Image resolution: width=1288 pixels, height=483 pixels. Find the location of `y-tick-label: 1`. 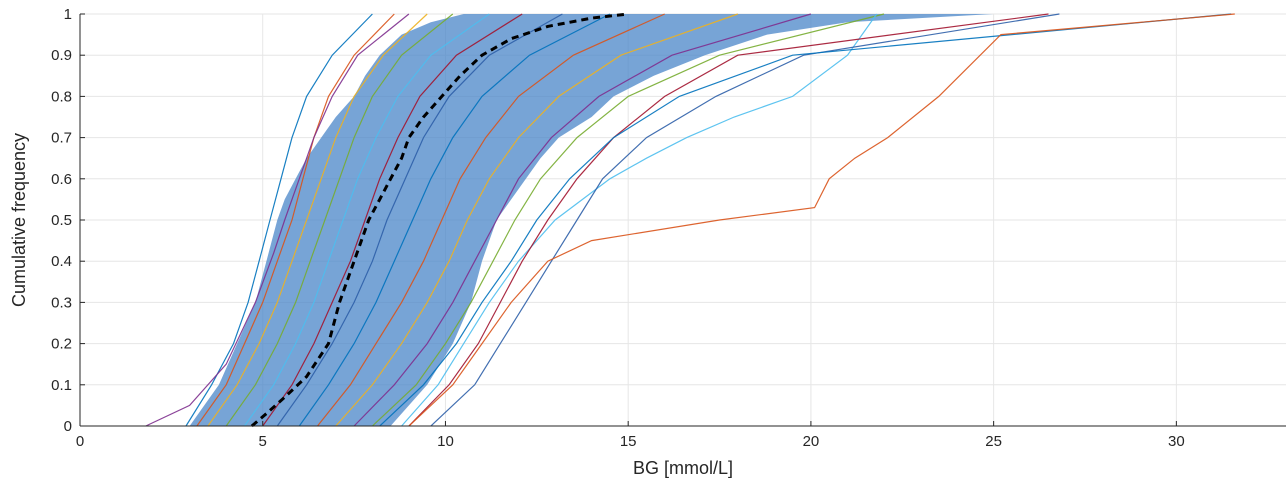

y-tick-label: 1 is located at coordinates (68, 14).